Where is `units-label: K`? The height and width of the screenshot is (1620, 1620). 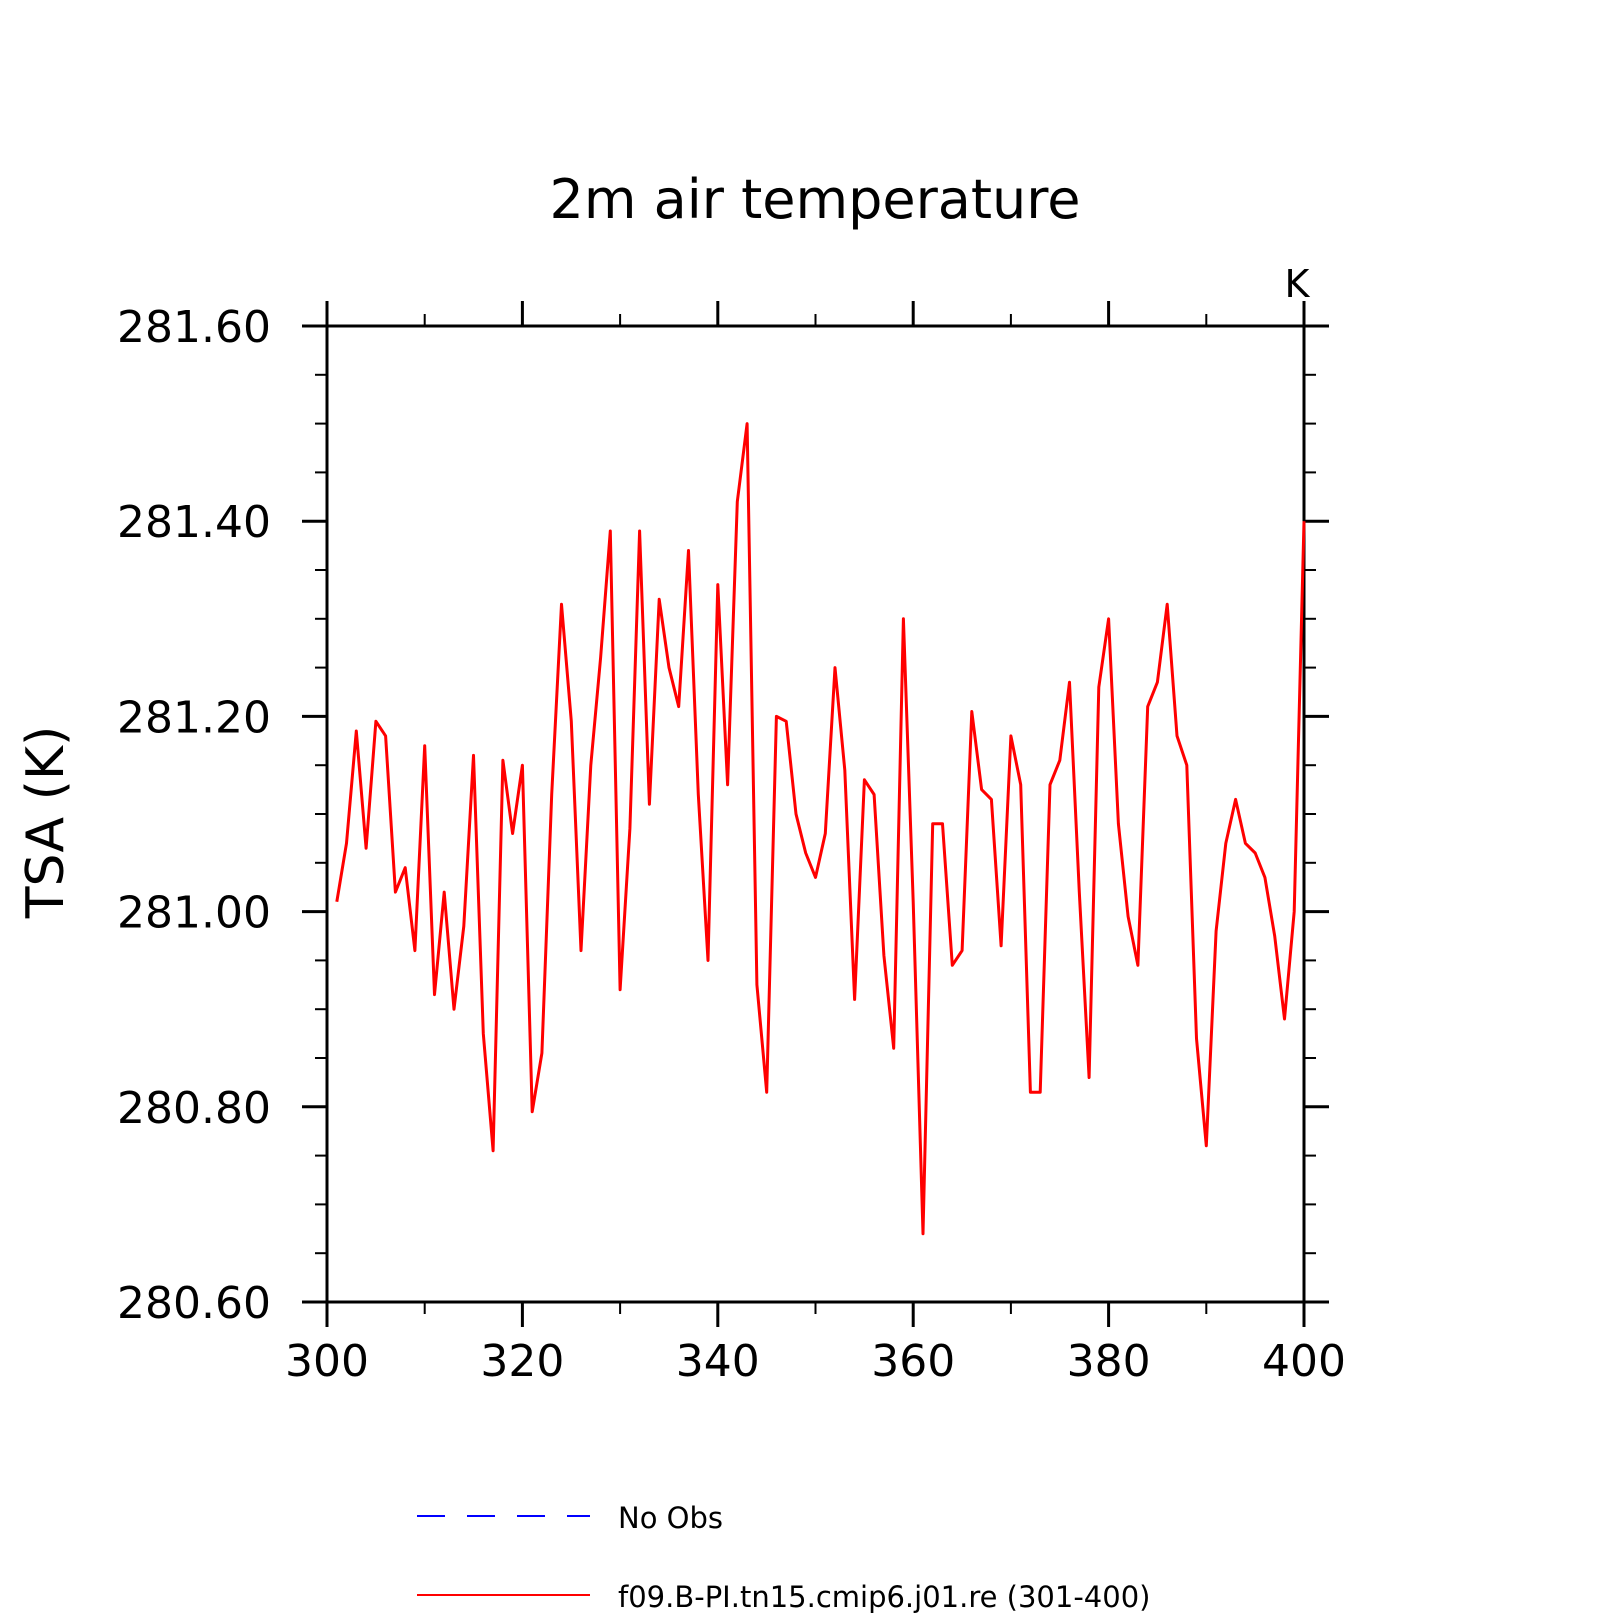
units-label: K is located at coordinates (1298, 284).